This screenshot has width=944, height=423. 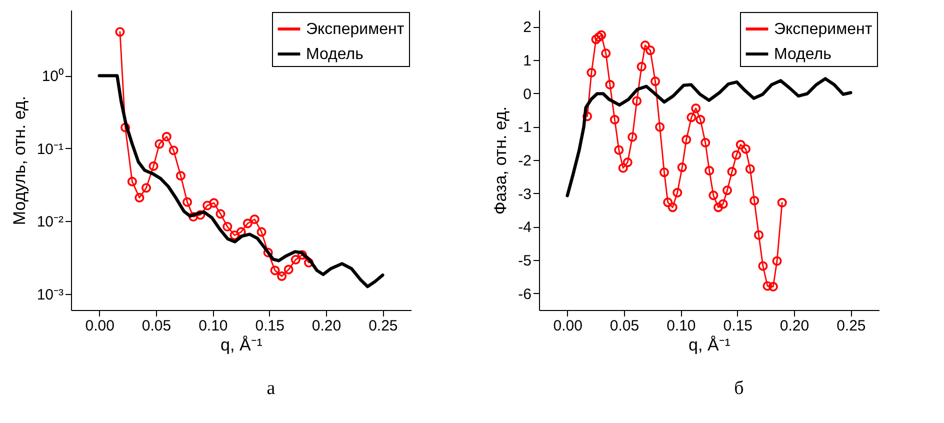 What do you see at coordinates (525, 294) in the screenshot?
I see `y-tick-label: -6` at bounding box center [525, 294].